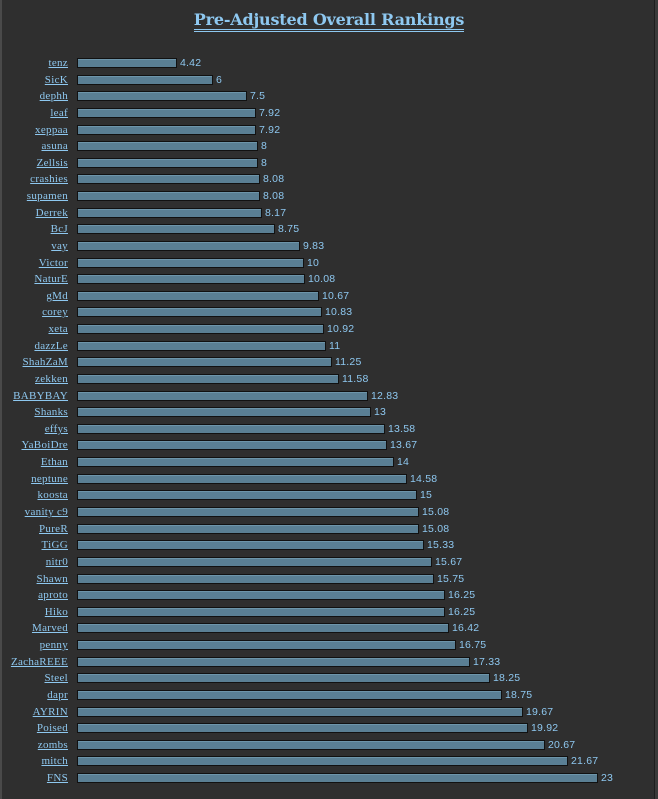 The image size is (658, 799). I want to click on bar-value-label: 10.67, so click(336, 295).